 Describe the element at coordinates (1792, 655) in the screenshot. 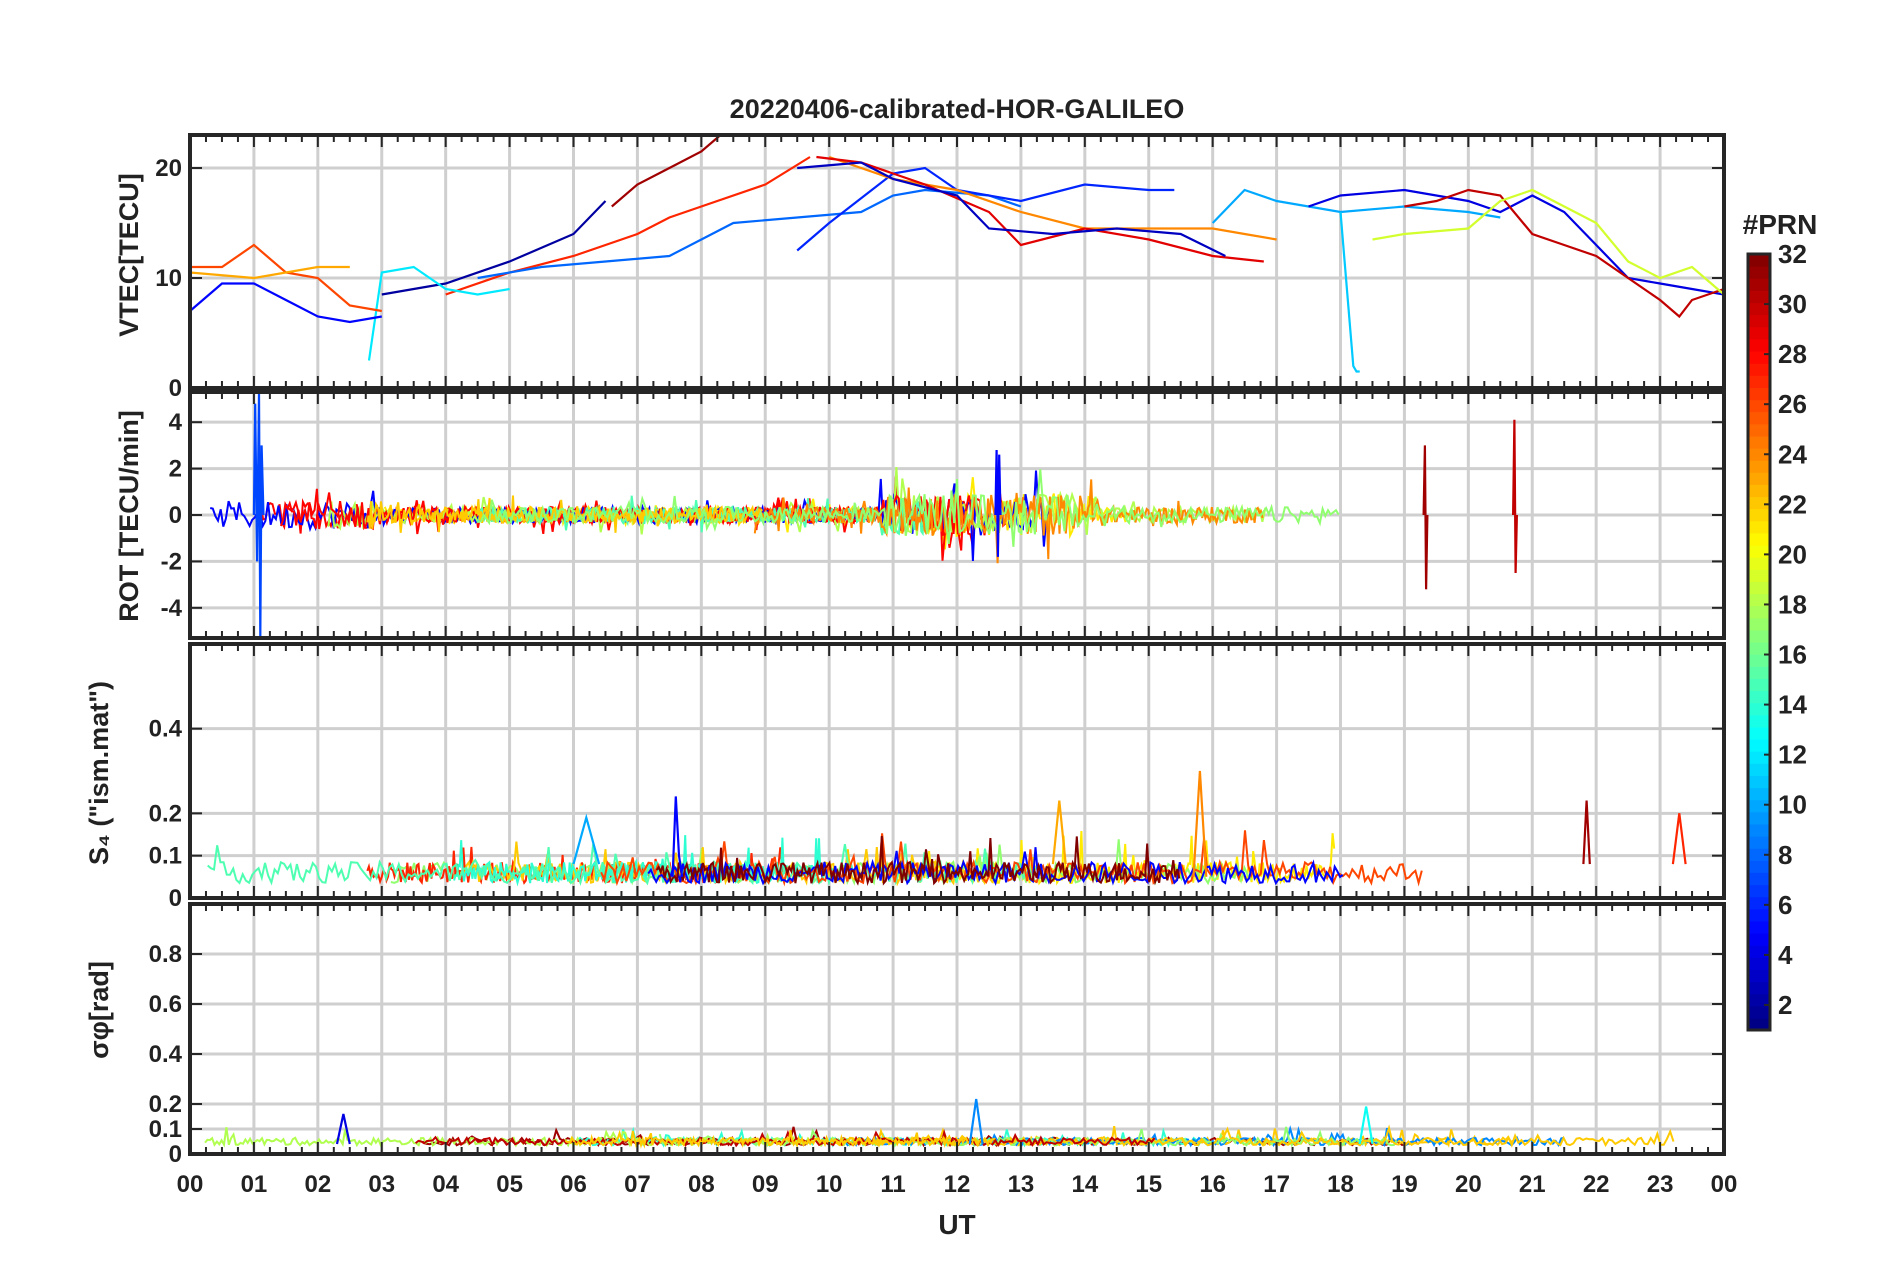

I see `colorbar-tick-label: 16` at that location.